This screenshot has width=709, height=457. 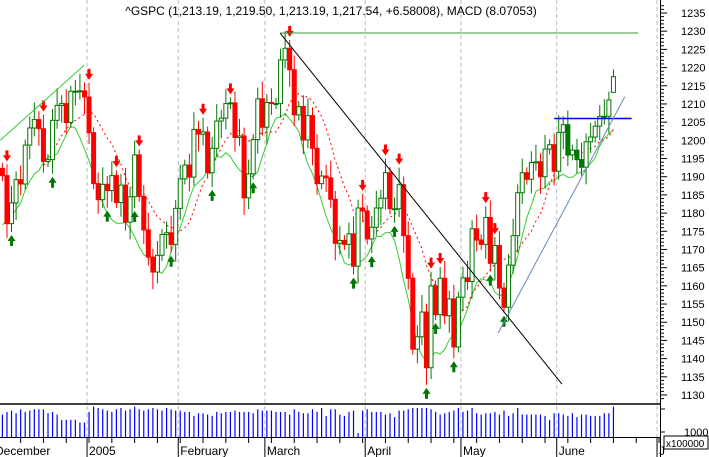 What do you see at coordinates (474, 450) in the screenshot?
I see `month-label: May` at bounding box center [474, 450].